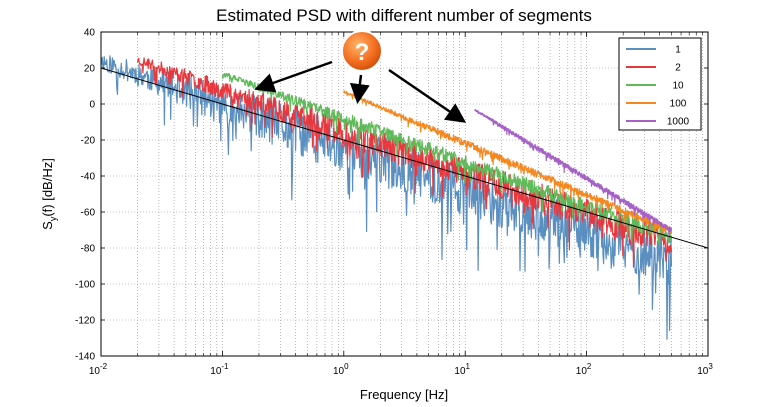 Image resolution: width=780 pixels, height=407 pixels. What do you see at coordinates (427, 95) in the screenshot?
I see `annotation-arrow-right` at bounding box center [427, 95].